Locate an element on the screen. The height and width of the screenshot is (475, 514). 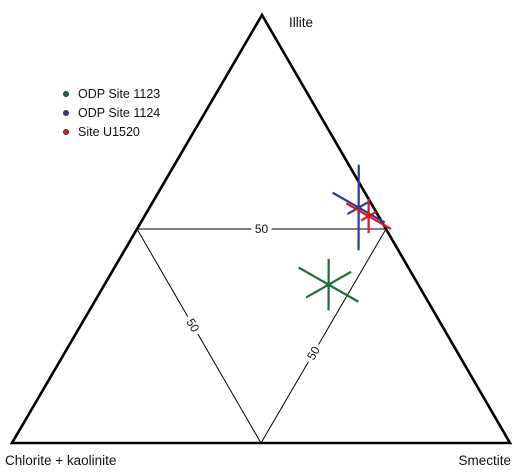
legend-item-odp-1124: ODP Site 1124 is located at coordinates (111, 112).